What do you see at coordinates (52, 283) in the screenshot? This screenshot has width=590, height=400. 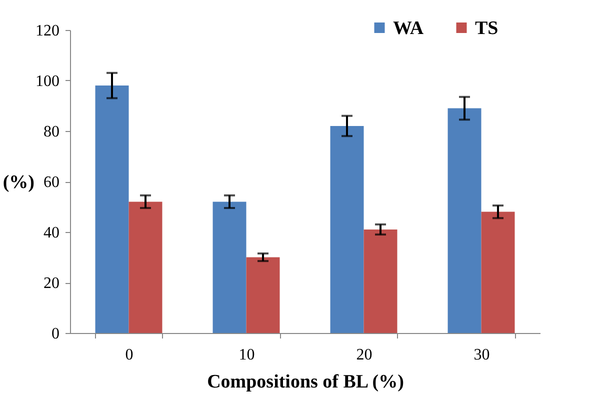 I see `y-tick-label: 20` at bounding box center [52, 283].